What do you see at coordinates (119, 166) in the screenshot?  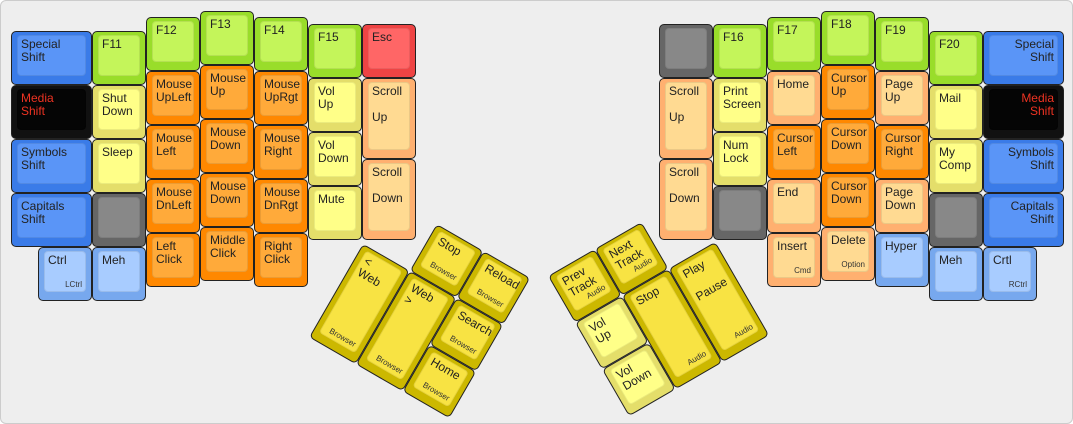 I see `key-sleep: Sleep` at bounding box center [119, 166].